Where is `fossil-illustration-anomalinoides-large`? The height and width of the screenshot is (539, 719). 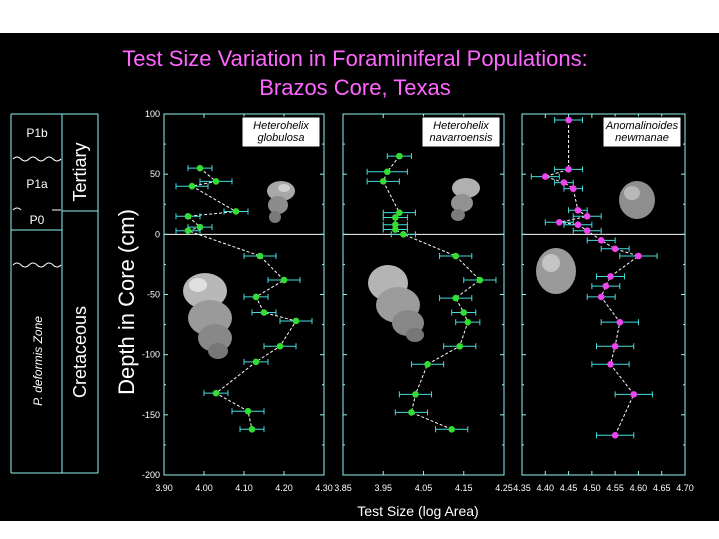 fossil-illustration-anomalinoides-large is located at coordinates (556, 271).